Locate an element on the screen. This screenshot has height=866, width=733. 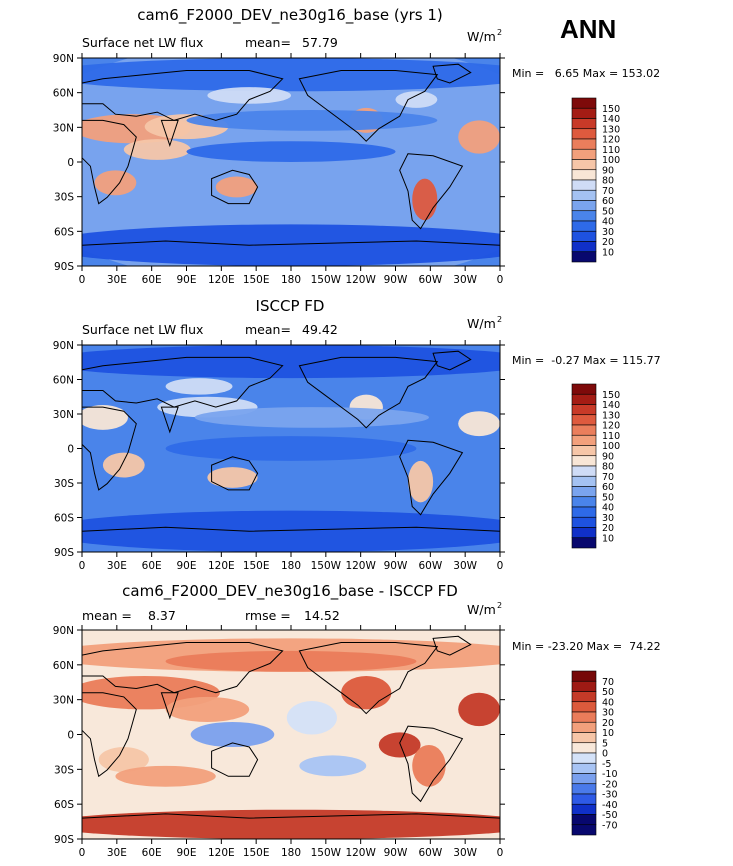
lat-tick-label: 90N is located at coordinates (63, 631).